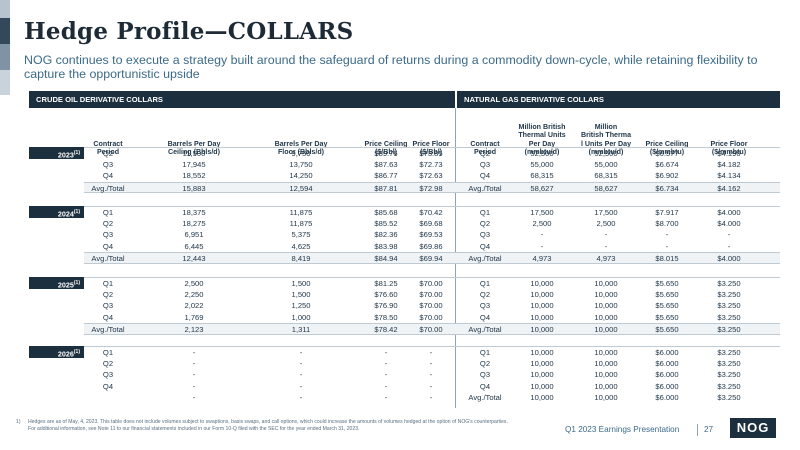  I want to click on gas-cell-mmbtu-floor: 4,973, so click(606, 259).